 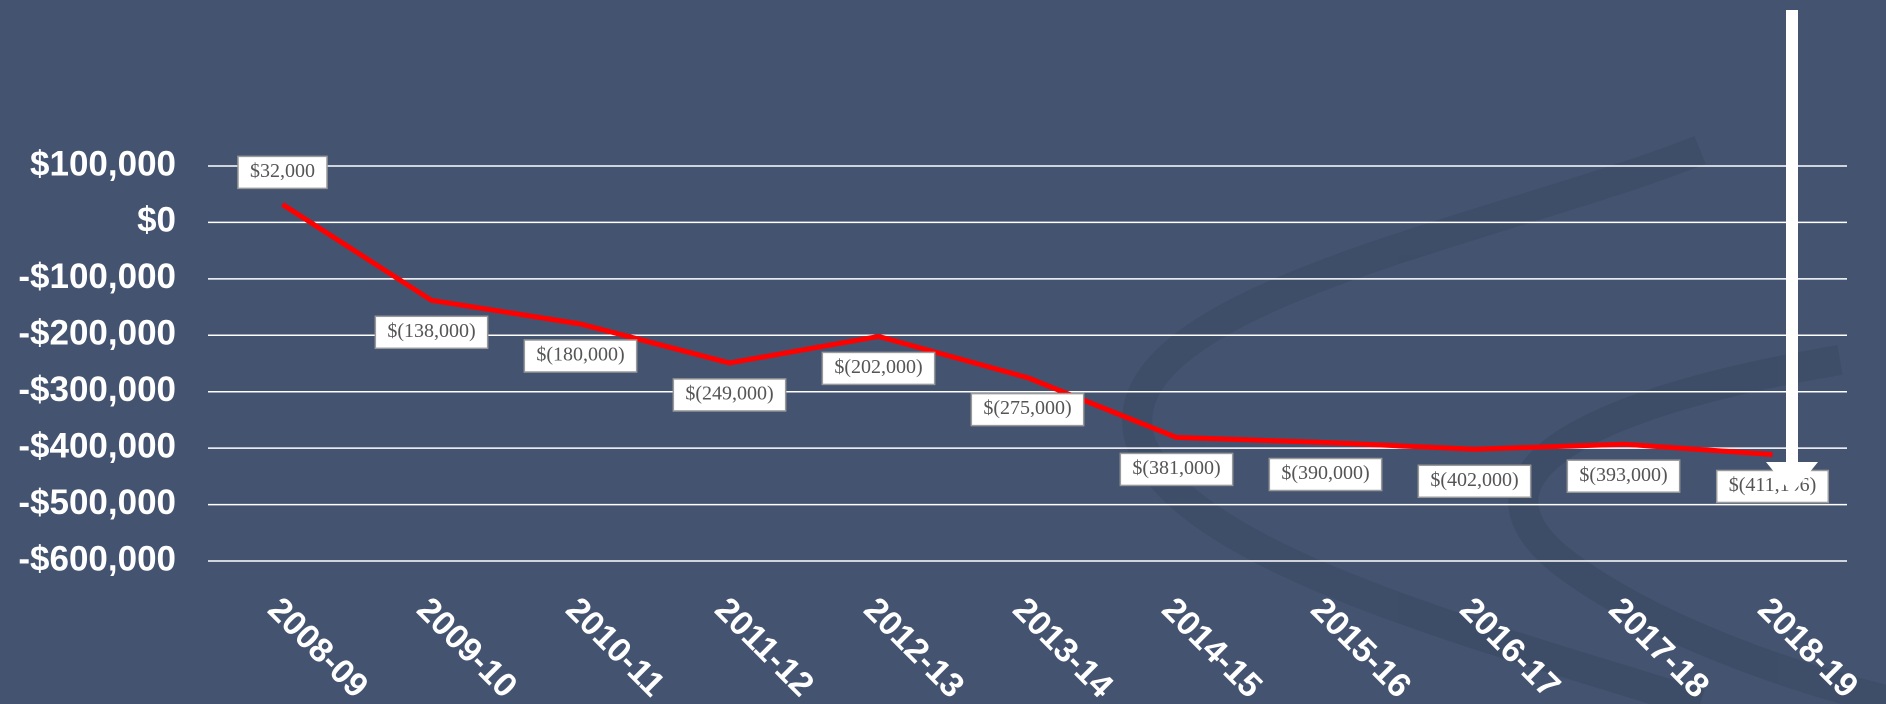 I want to click on data-label: $(402,000), so click(x=1474, y=481).